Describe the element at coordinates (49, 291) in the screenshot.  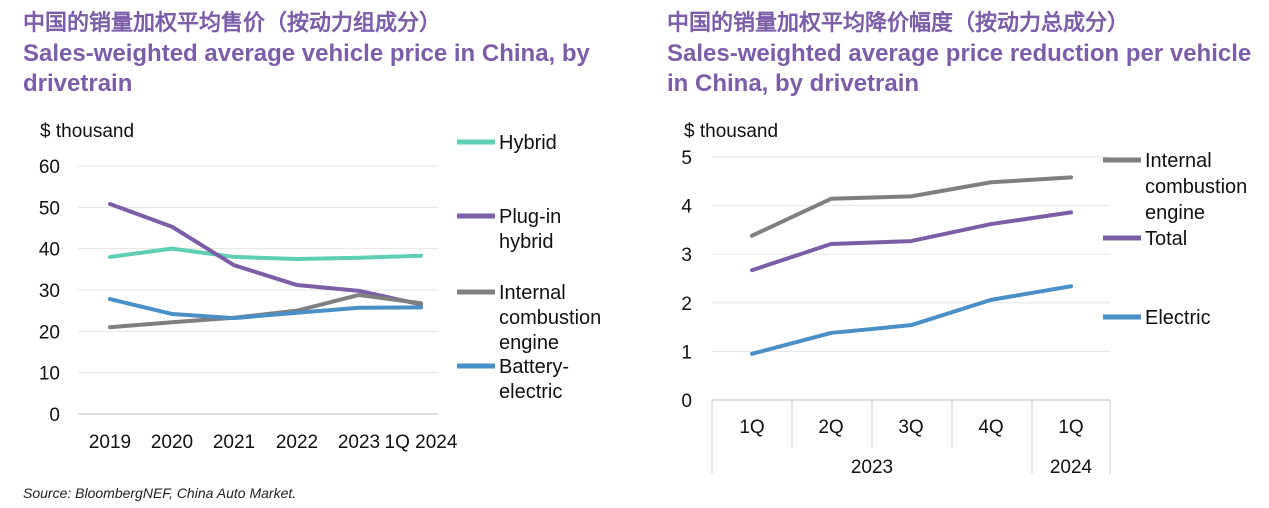
I see `left-y-tick-label: 30` at that location.